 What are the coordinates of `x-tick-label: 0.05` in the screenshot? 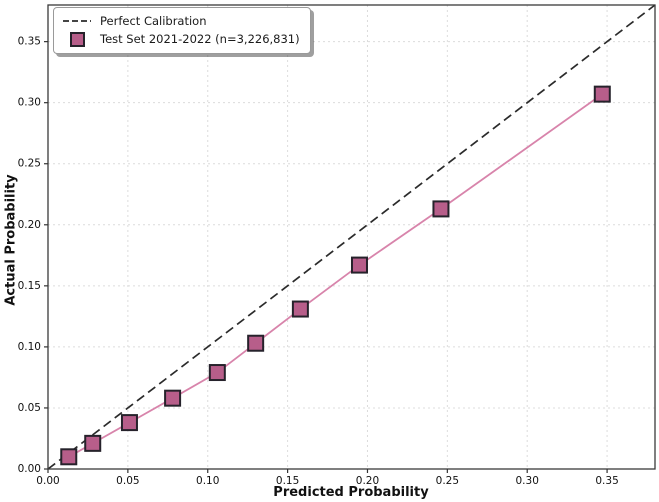 It's located at (127, 481).